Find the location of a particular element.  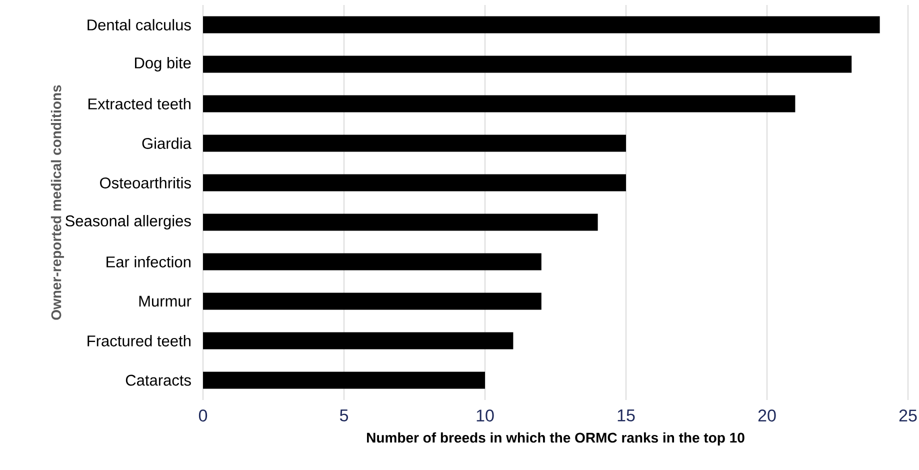

y-tick-label: Extracted teeth is located at coordinates (139, 104).